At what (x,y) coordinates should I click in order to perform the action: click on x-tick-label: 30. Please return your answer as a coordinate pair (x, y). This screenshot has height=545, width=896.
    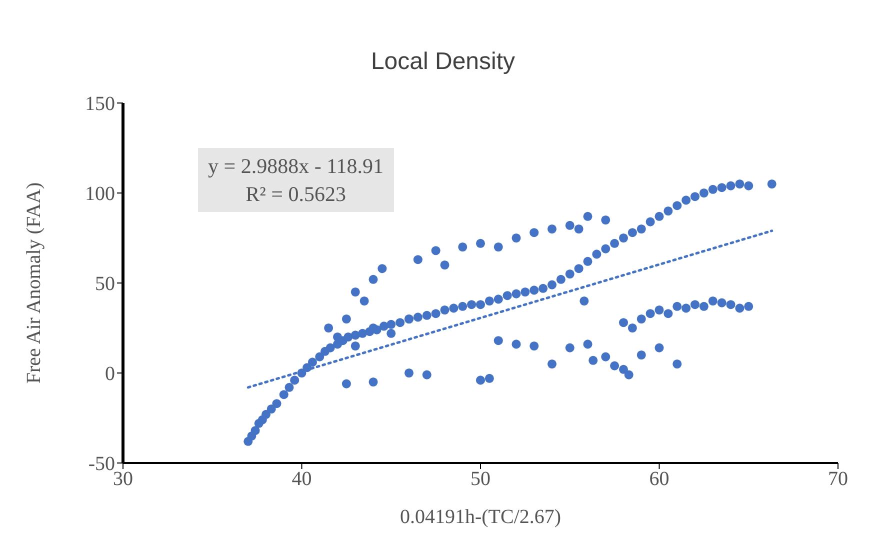
    Looking at the image, I should click on (123, 479).